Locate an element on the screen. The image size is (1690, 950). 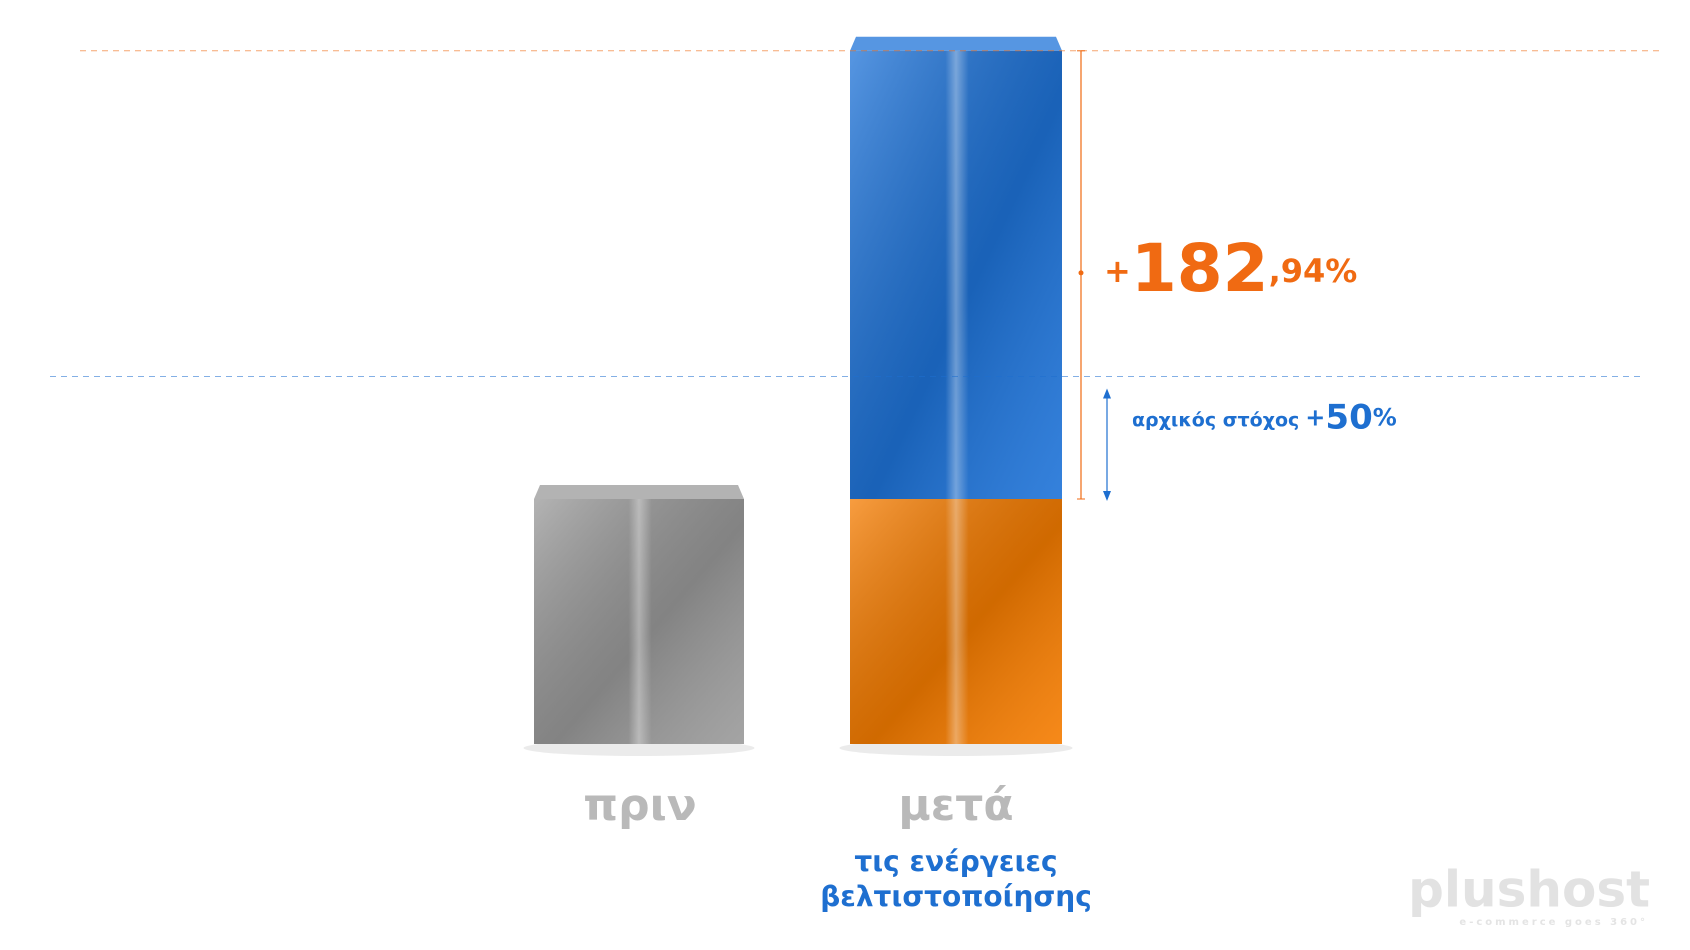
category-label: πριν is located at coordinates (639, 805).